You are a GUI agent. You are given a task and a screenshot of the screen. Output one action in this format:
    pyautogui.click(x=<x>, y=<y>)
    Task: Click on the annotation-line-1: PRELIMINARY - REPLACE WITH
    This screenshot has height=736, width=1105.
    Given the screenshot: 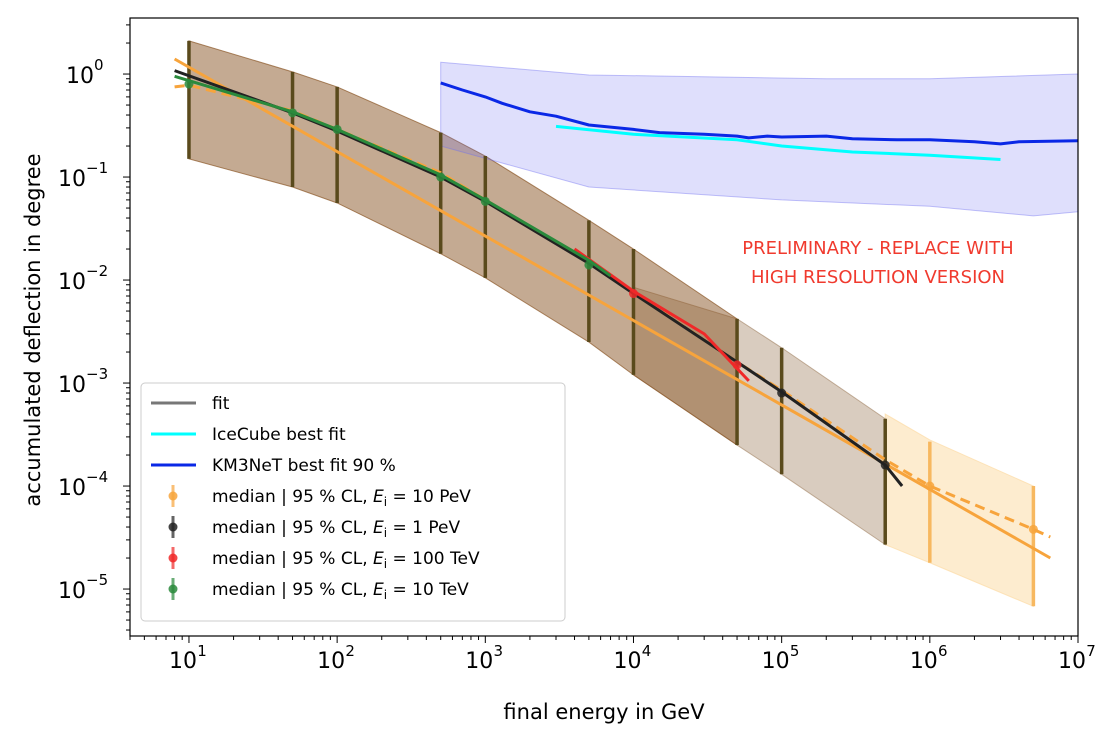 What is the action you would take?
    pyautogui.click(x=877, y=248)
    